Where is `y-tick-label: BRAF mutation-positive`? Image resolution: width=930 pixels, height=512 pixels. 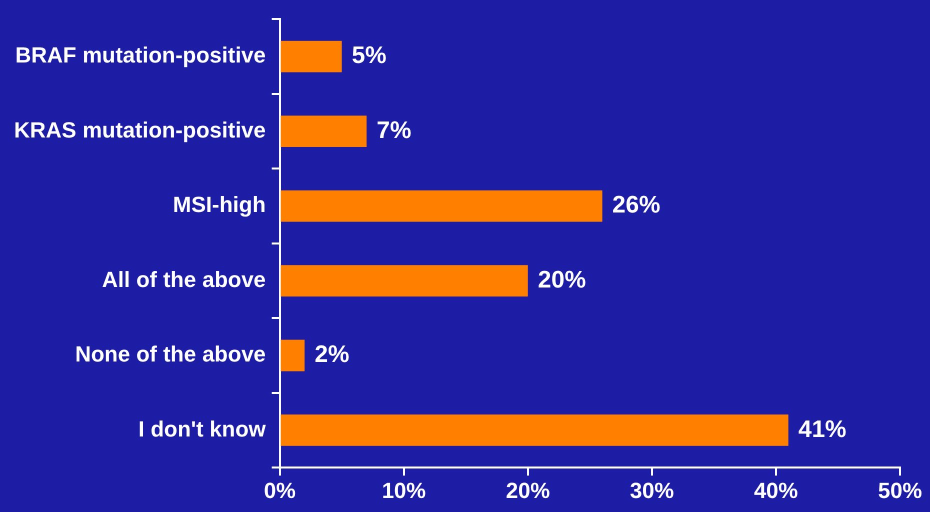 y-tick-label: BRAF mutation-positive is located at coordinates (140, 55).